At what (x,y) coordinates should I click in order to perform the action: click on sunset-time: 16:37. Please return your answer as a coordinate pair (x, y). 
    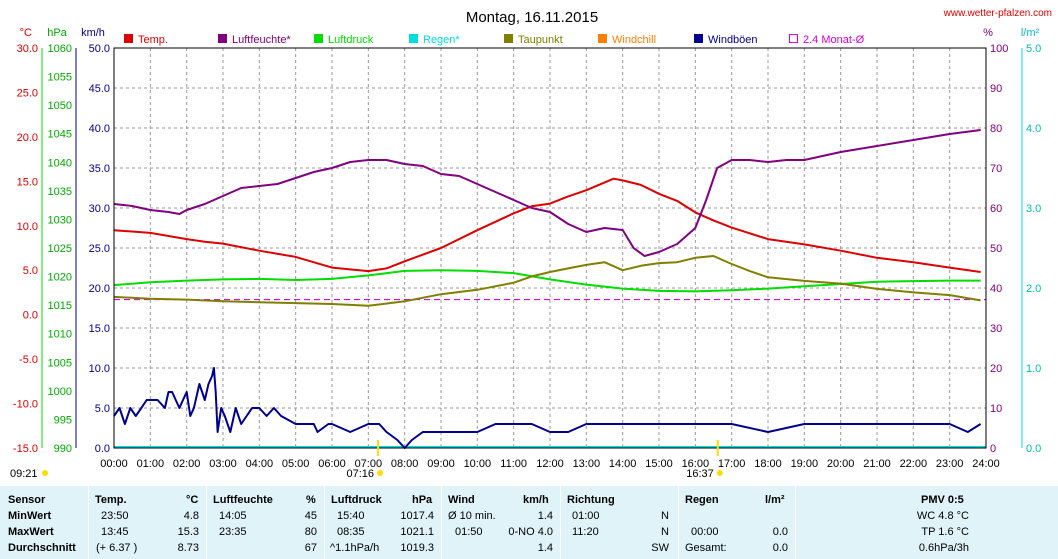
    Looking at the image, I should click on (700, 474).